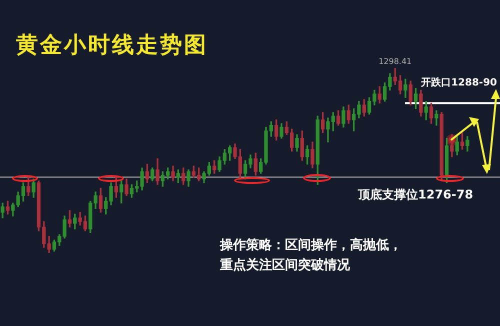  I want to click on annotation: 操作策略：区间操作，高抛低，重点关注区间突破情况, so click(311, 255).